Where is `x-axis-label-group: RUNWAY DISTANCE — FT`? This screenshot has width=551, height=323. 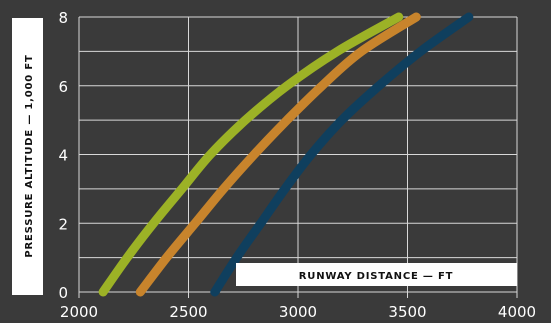 x-axis-label-group: RUNWAY DISTANCE — FT is located at coordinates (376, 274).